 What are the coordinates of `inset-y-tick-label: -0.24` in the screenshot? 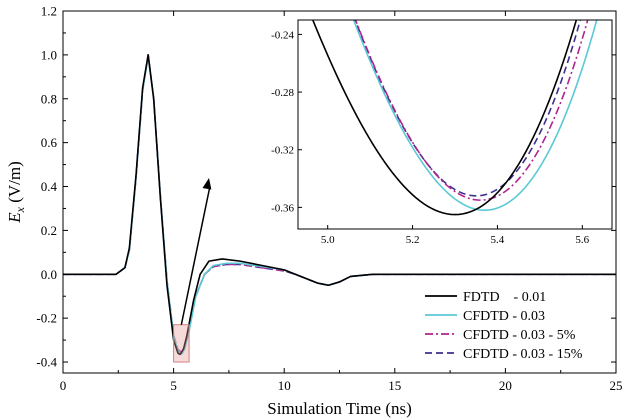 It's located at (282, 35).